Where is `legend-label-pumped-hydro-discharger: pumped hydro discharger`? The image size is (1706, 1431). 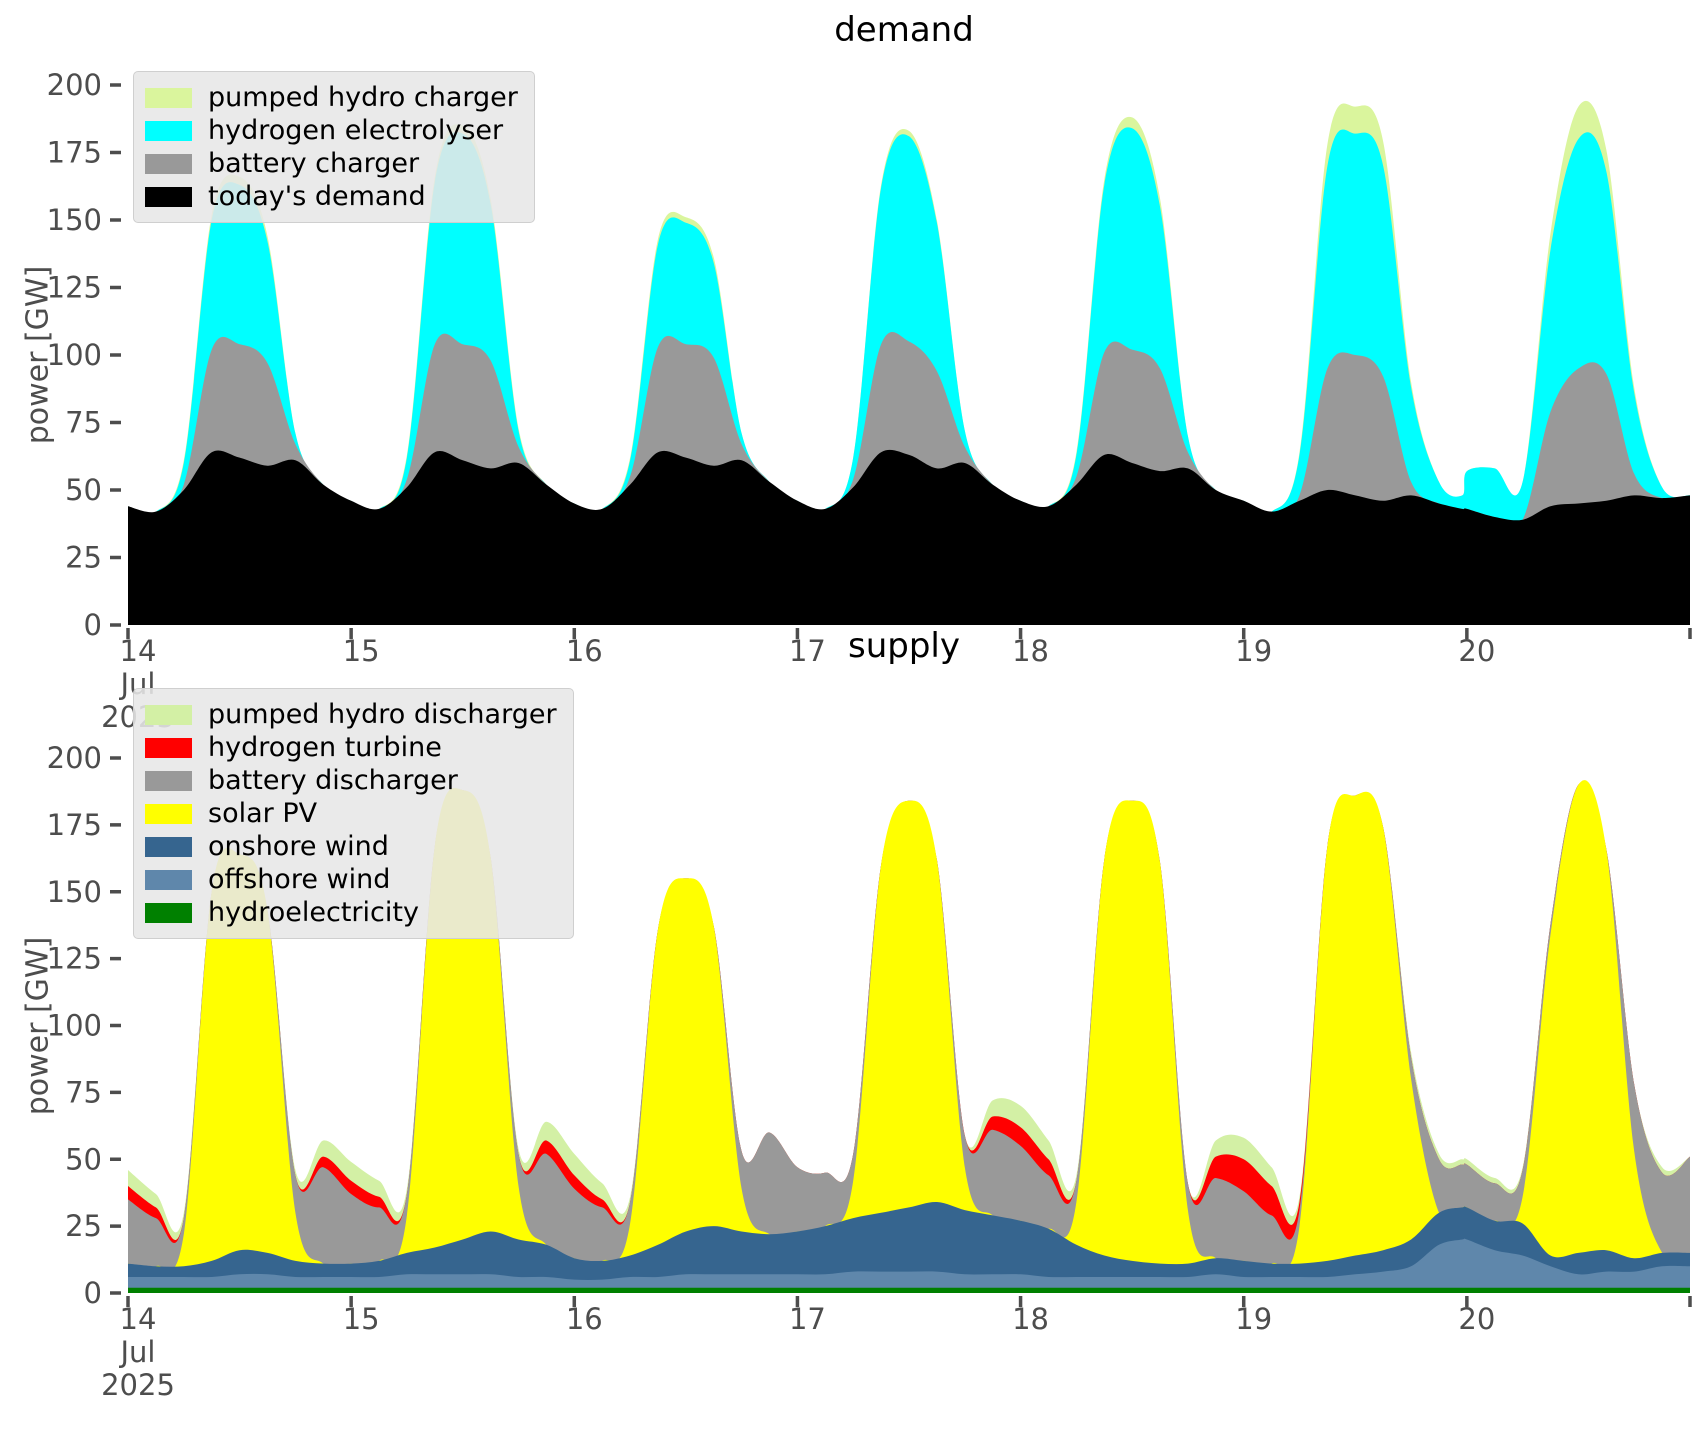
legend-label-pumped-hydro-discharger: pumped hydro discharger is located at coordinates (382, 714).